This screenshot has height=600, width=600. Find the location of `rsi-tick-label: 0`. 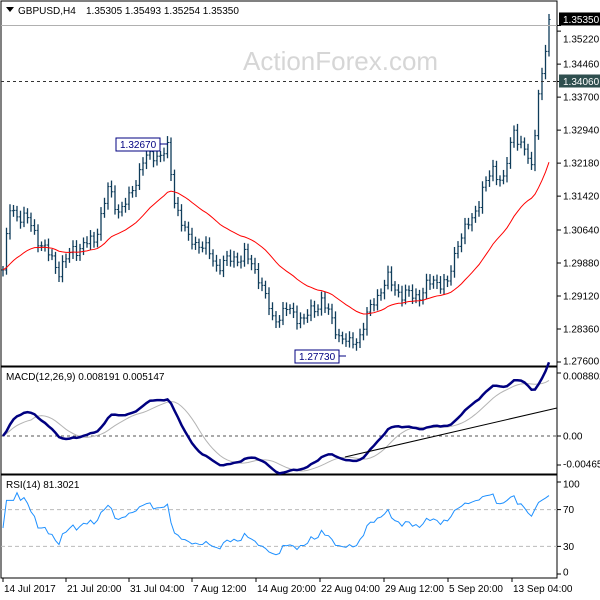

rsi-tick-label: 0 is located at coordinates (566, 573).